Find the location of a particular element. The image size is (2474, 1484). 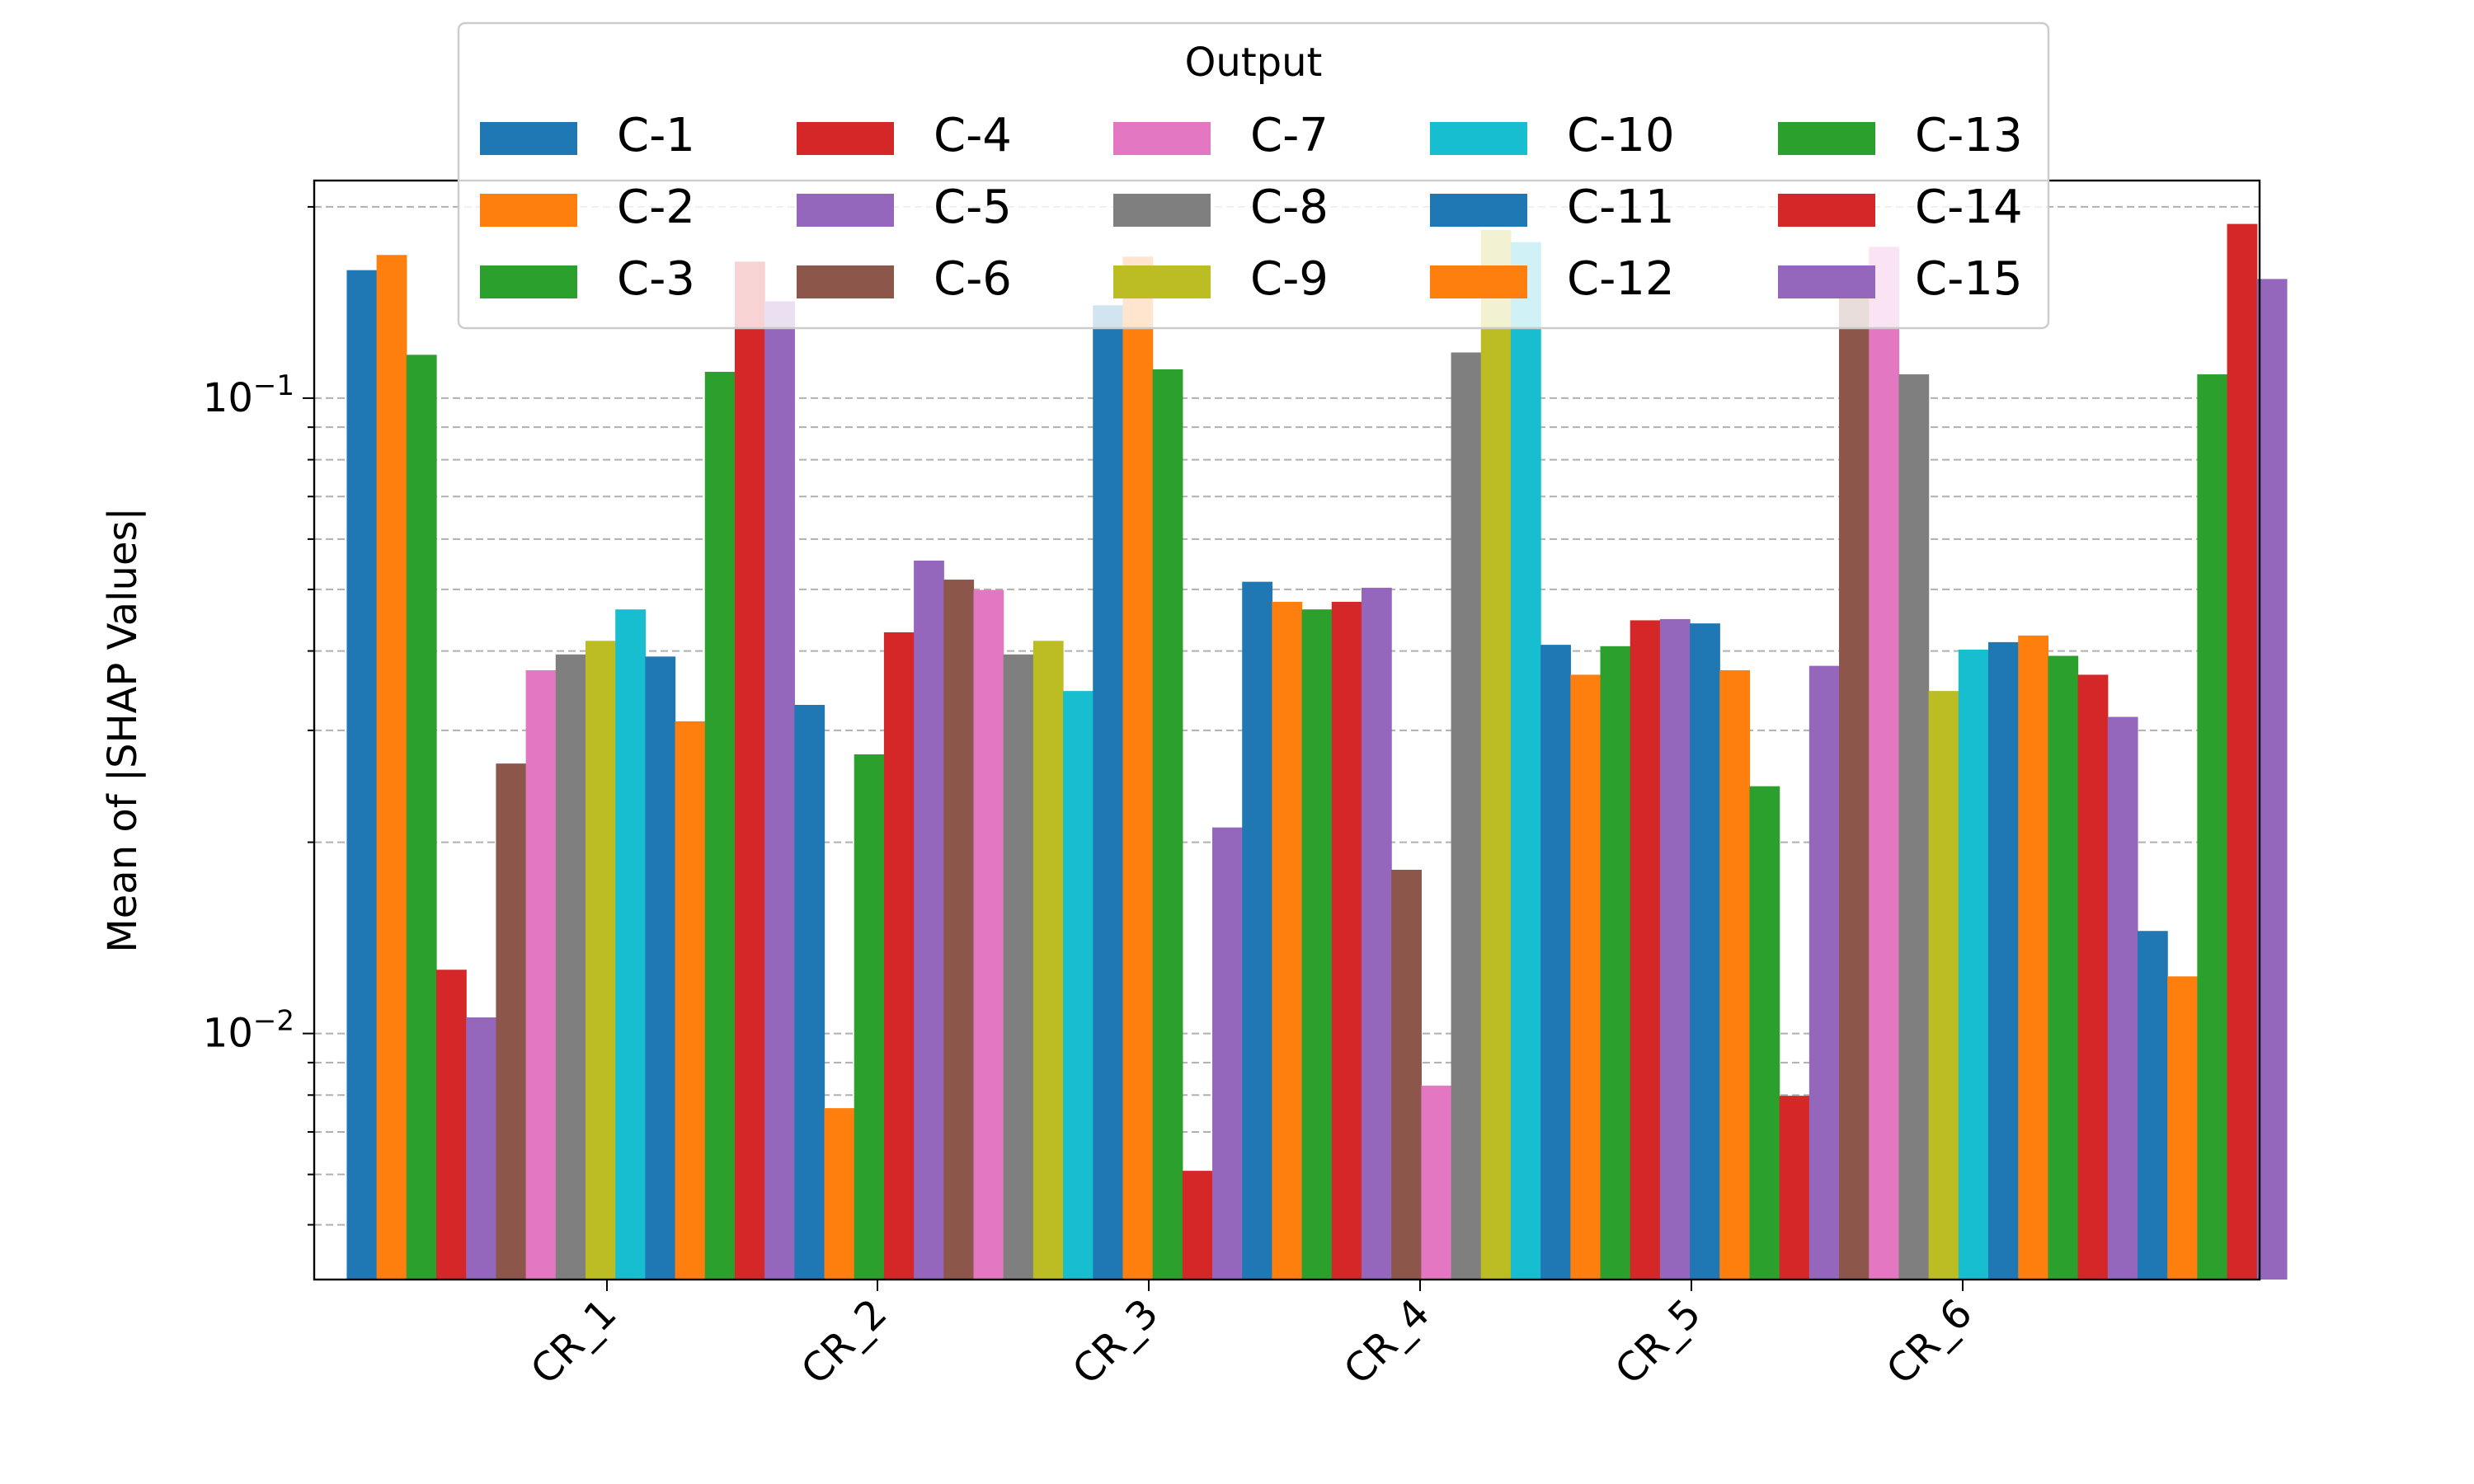

legend-label: C-1 is located at coordinates (656, 135).